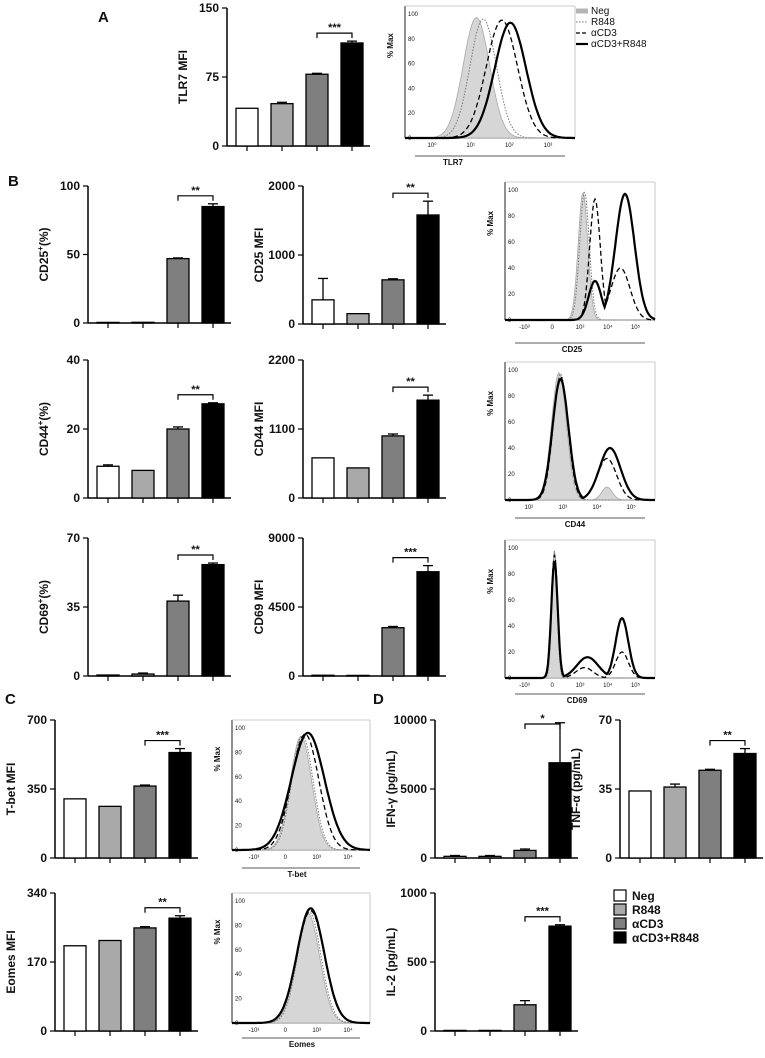 This screenshot has height=1058, width=765. I want to click on y-axis-label-text: Eomes MFI, so click(11, 961).